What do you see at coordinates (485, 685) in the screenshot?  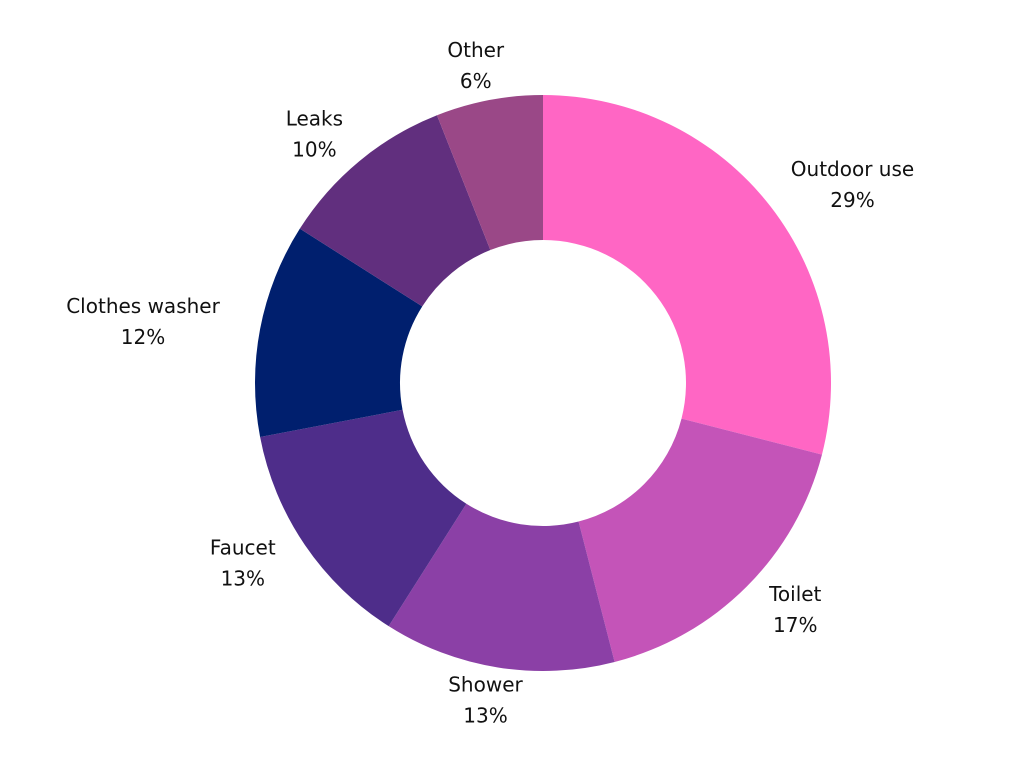 I see `slice-label: Shower` at bounding box center [485, 685].